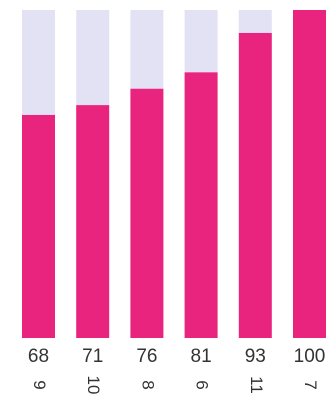  What do you see at coordinates (93, 385) in the screenshot?
I see `category-label: 10` at bounding box center [93, 385].